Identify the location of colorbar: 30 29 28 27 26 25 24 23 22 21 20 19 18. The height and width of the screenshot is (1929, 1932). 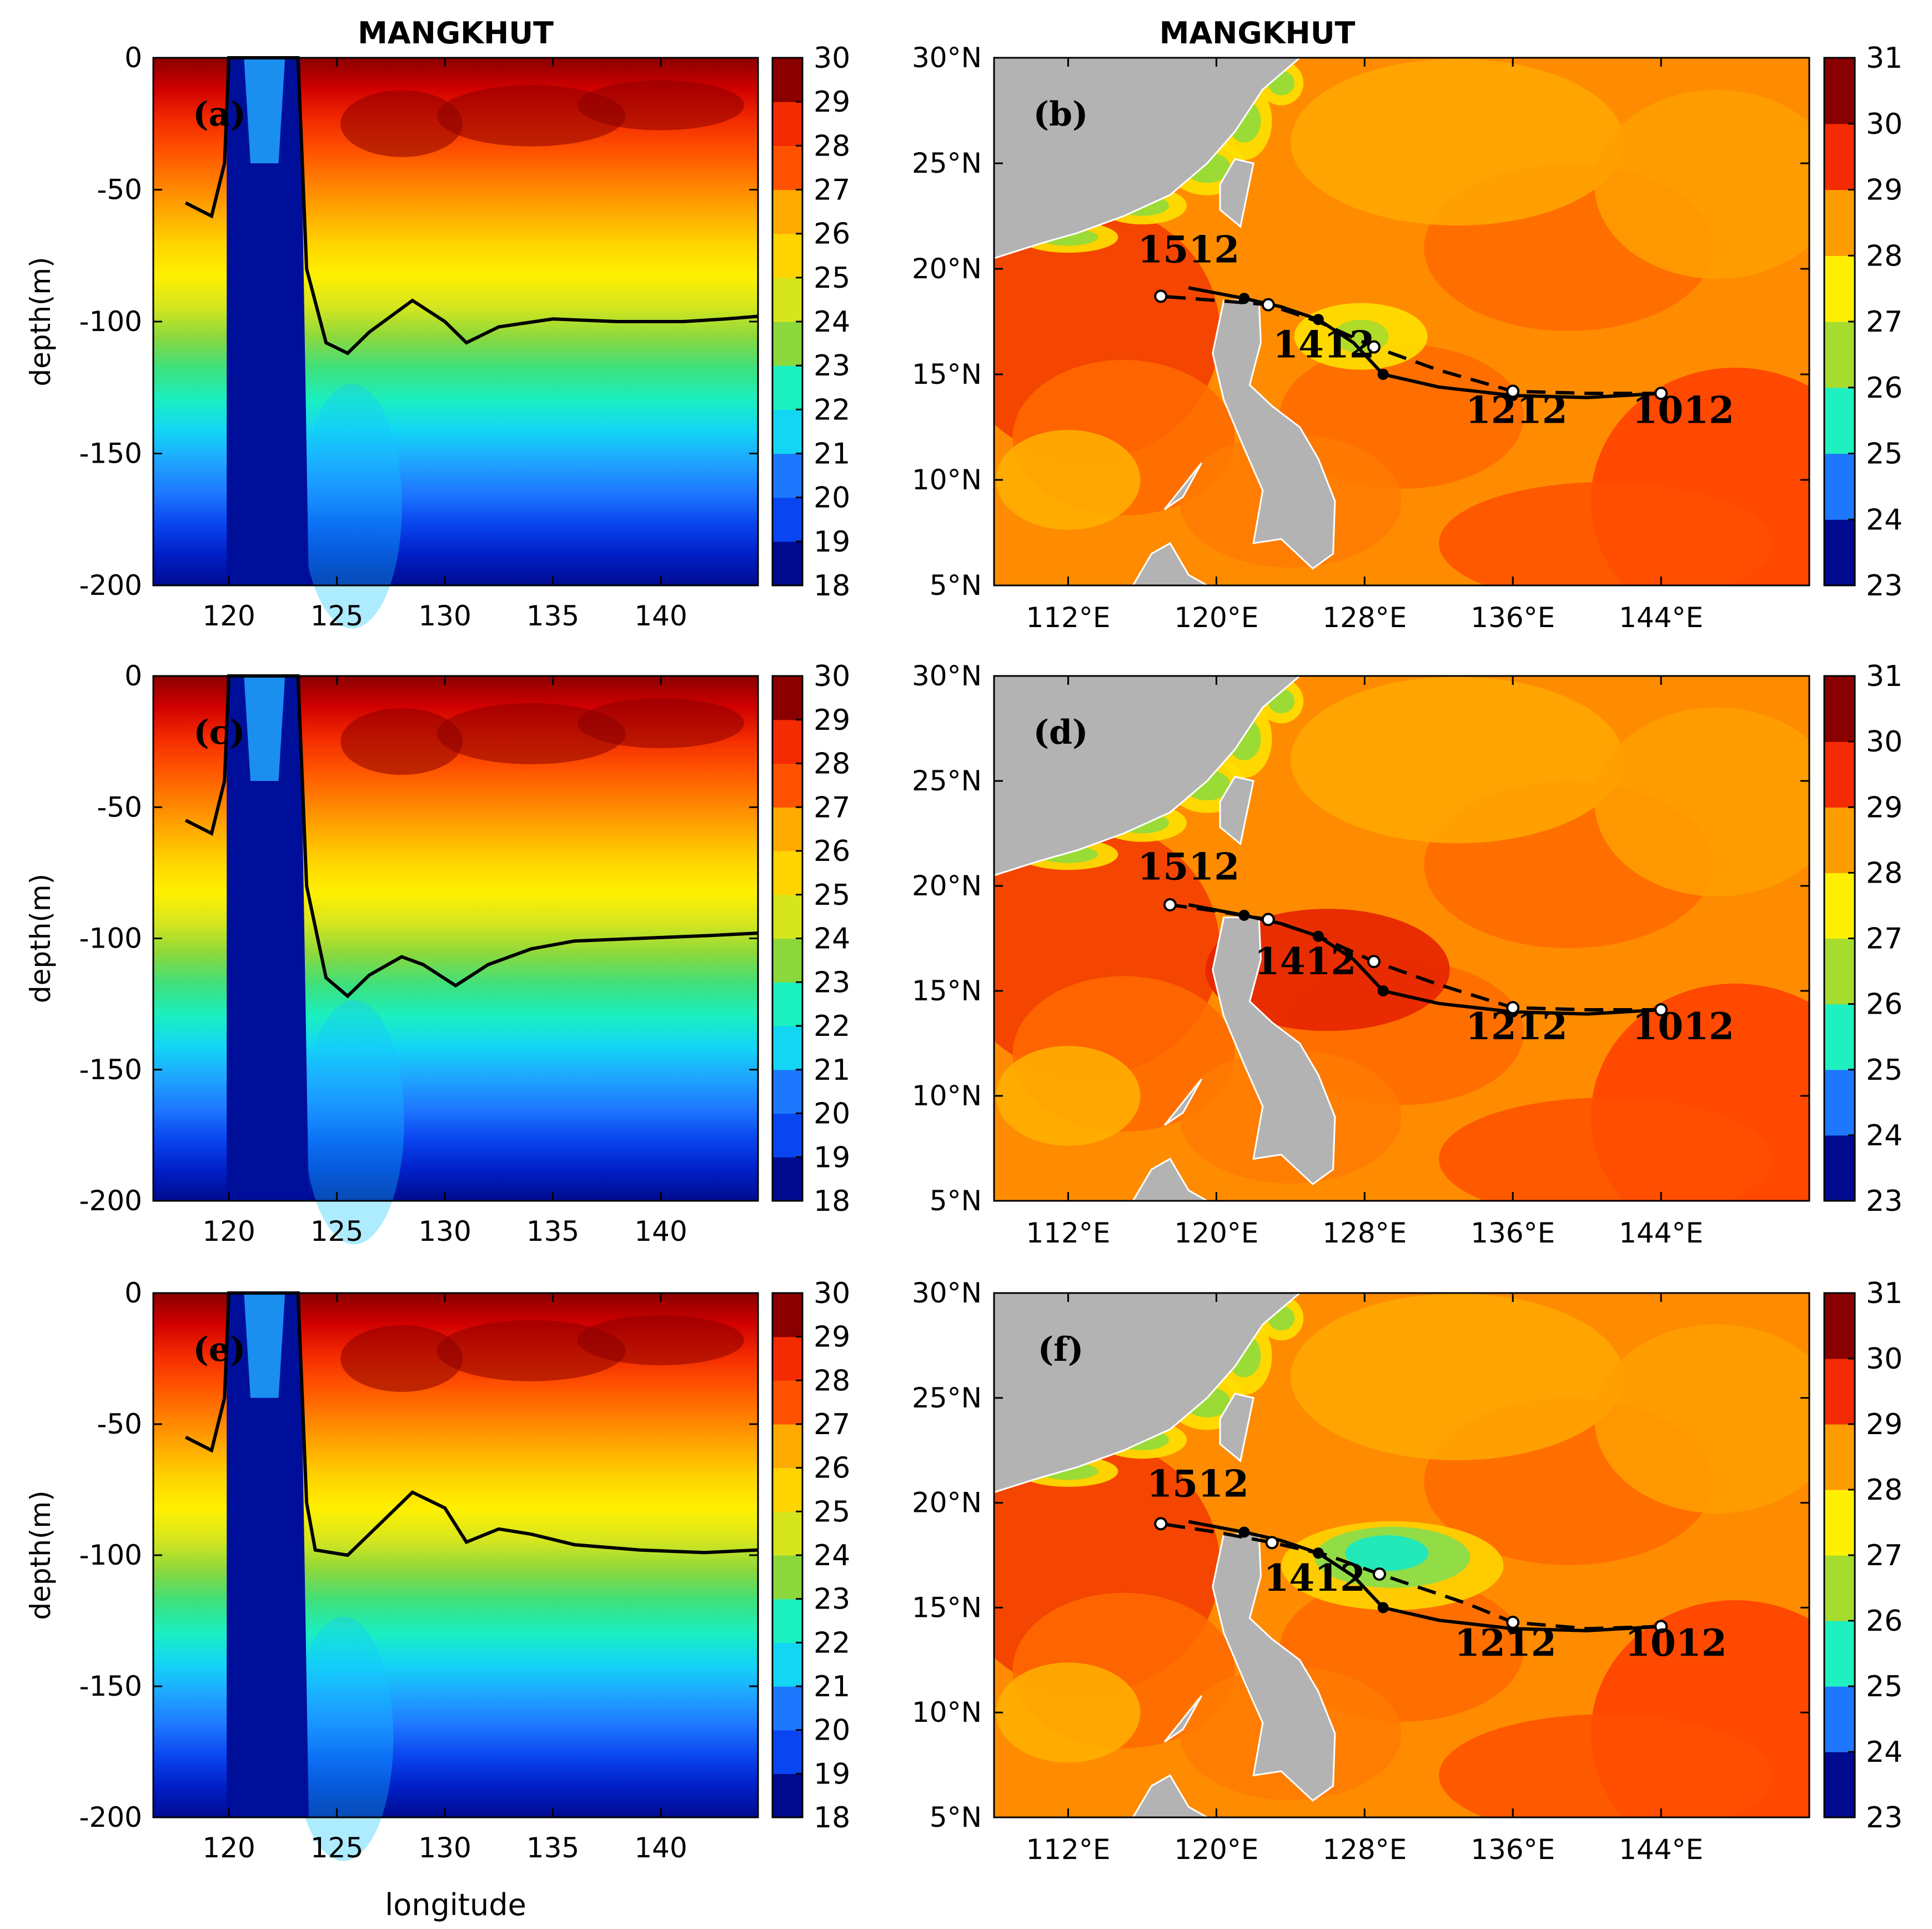
(810, 939).